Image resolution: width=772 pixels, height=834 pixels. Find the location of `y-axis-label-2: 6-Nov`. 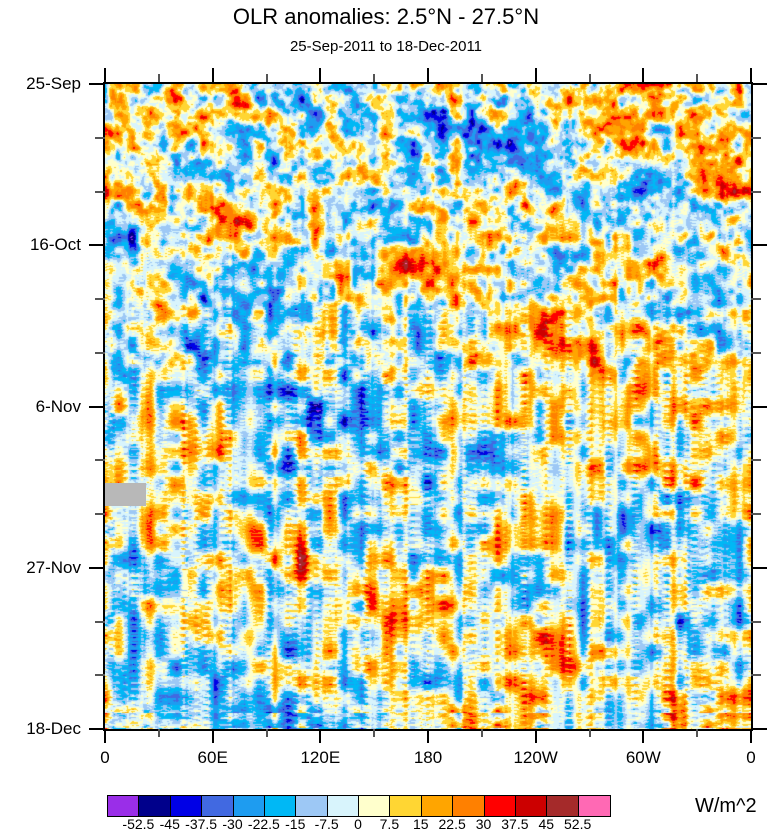

y-axis-label-2: 6-Nov is located at coordinates (58, 406).